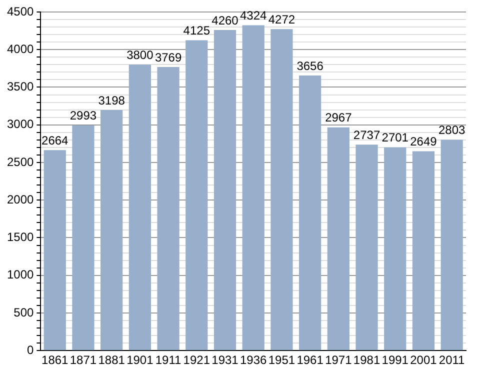 This screenshot has width=488, height=373. Describe the element at coordinates (83, 115) in the screenshot. I see `data-label: 2993` at that location.